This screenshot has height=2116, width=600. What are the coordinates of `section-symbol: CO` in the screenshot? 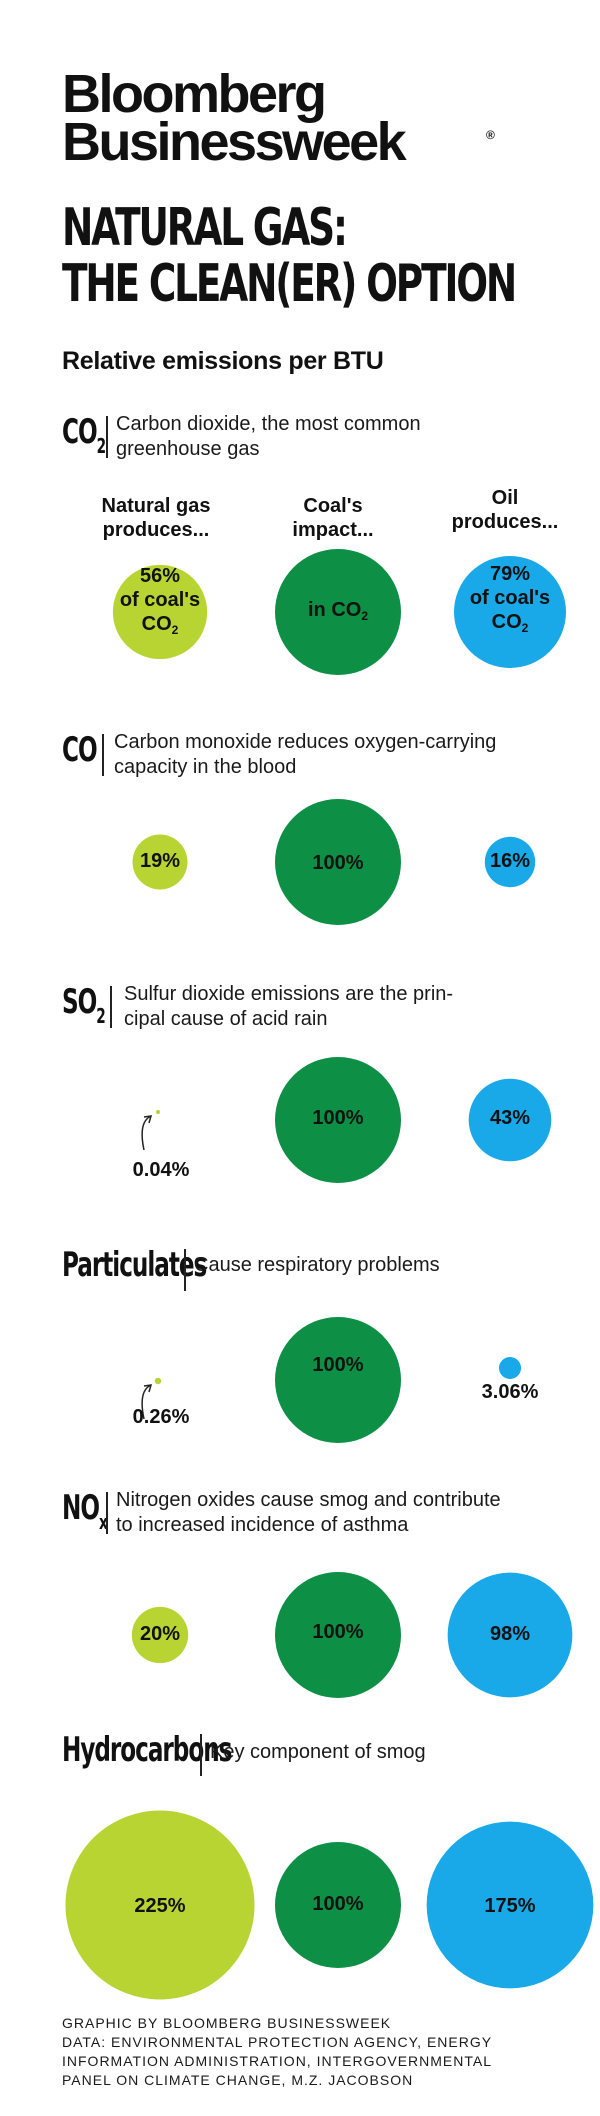 It's located at (80, 750).